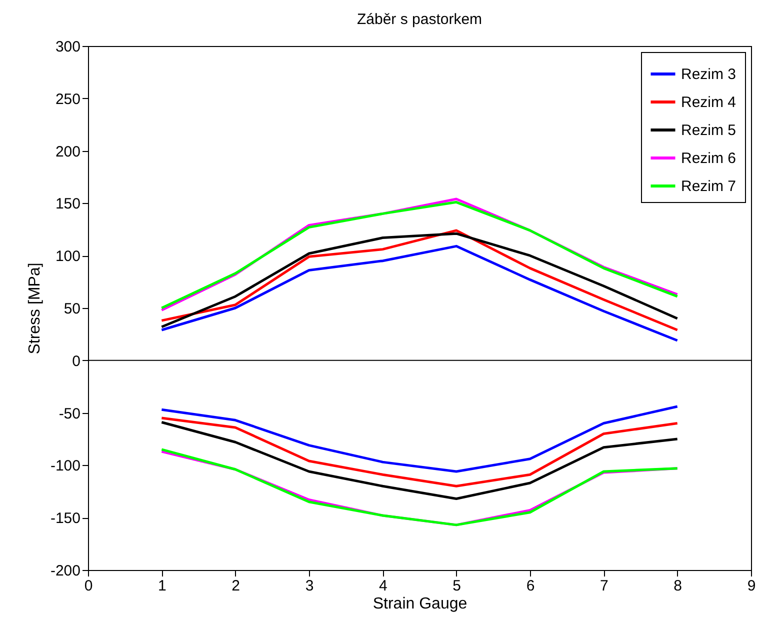 The width and height of the screenshot is (759, 624). What do you see at coordinates (65, 571) in the screenshot?
I see `y-tick-label: -200` at bounding box center [65, 571].